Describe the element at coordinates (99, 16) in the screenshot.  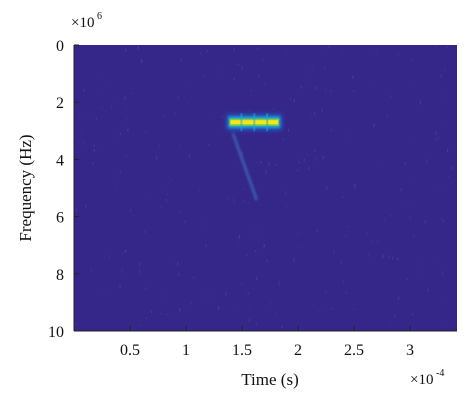
I see `y-exponent-power: 6` at that location.